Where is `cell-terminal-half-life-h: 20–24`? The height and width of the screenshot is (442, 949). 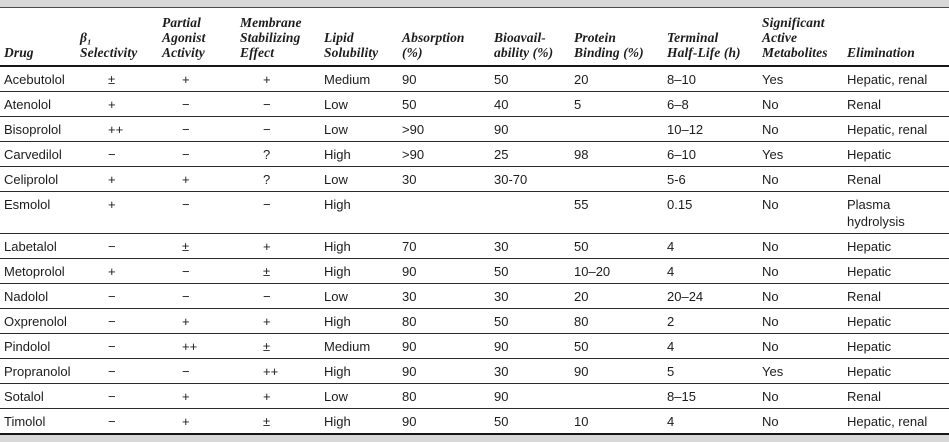 cell-terminal-half-life-h: 20–24 is located at coordinates (712, 296).